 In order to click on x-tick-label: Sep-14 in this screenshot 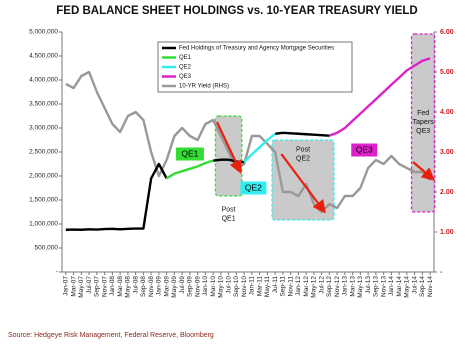, I will do `click(422, 286)`.